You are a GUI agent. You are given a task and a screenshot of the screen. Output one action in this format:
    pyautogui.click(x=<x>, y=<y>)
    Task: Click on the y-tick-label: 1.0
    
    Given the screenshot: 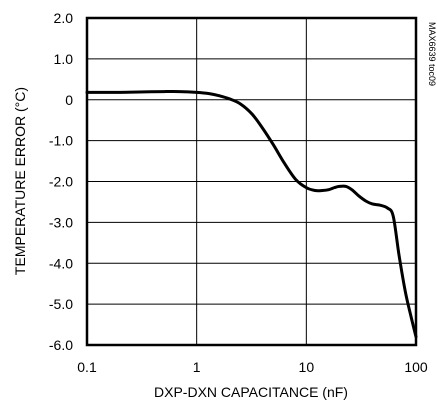 What is the action you would take?
    pyautogui.click(x=64, y=59)
    